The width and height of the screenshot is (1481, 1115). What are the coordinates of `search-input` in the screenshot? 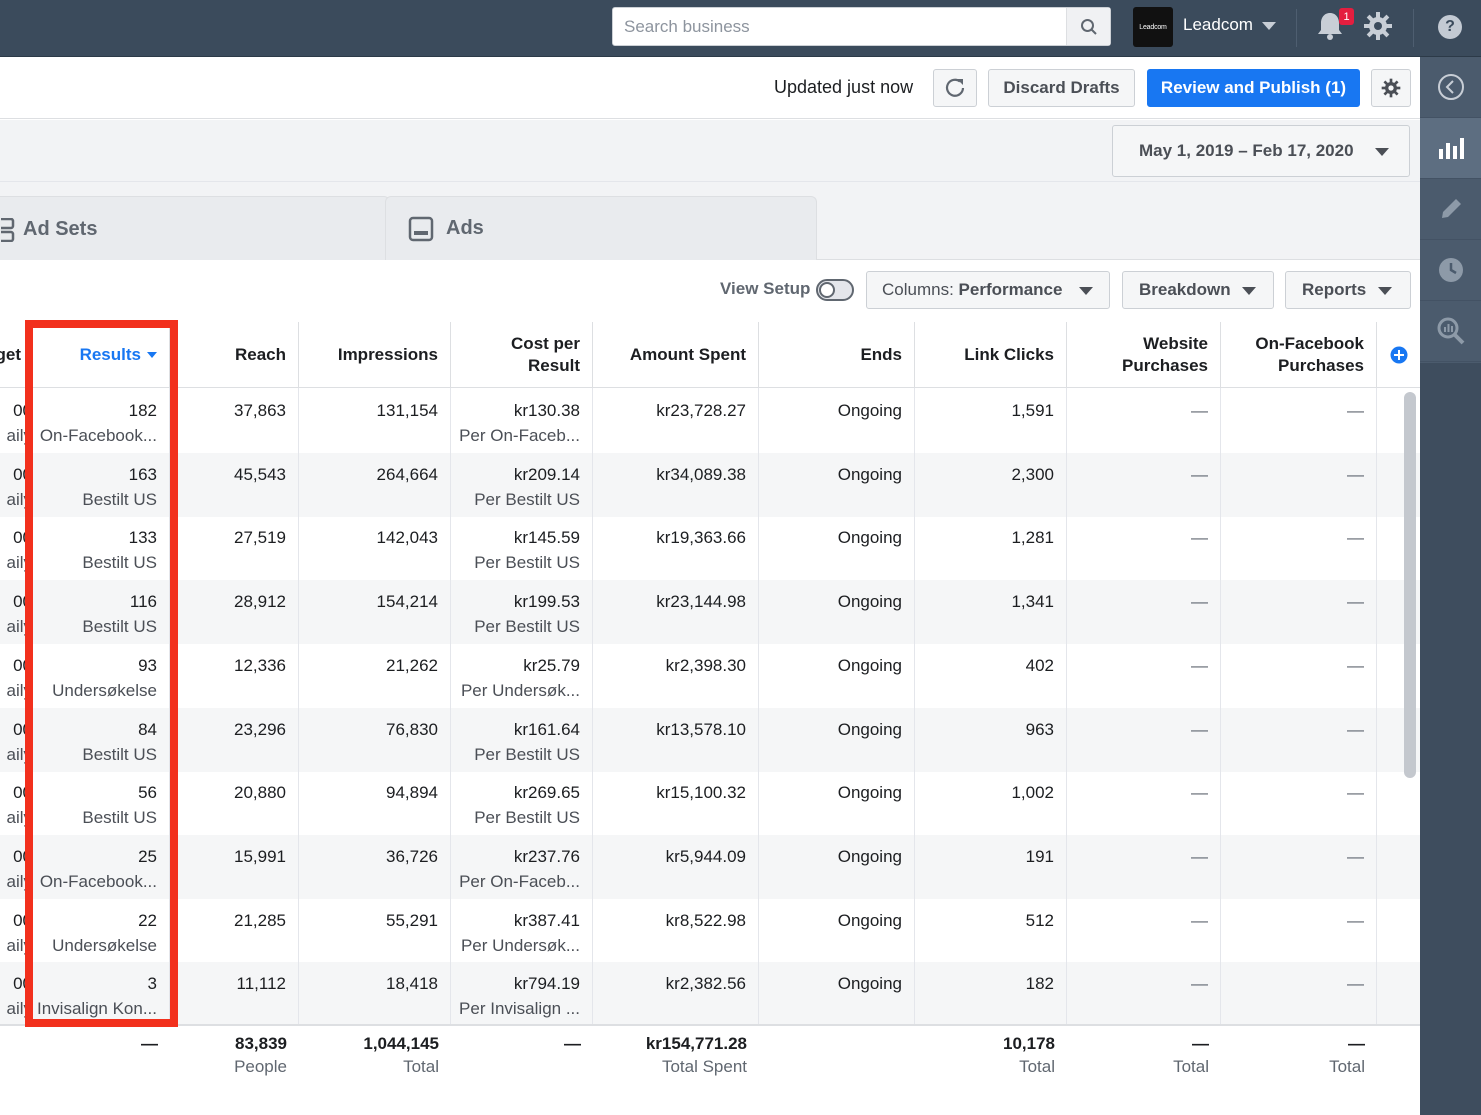 It's located at (839, 26).